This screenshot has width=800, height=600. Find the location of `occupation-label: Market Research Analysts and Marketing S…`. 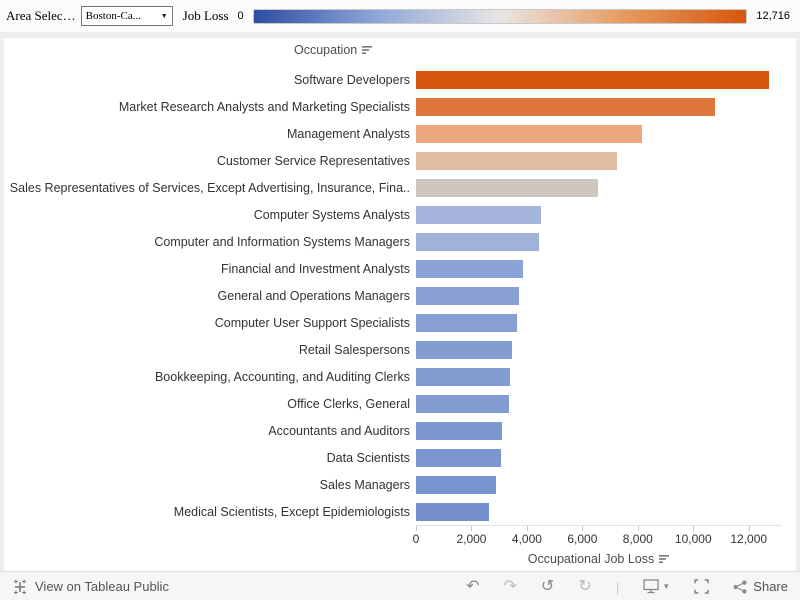

occupation-label: Market Research Analysts and Marketing S… is located at coordinates (264, 106).